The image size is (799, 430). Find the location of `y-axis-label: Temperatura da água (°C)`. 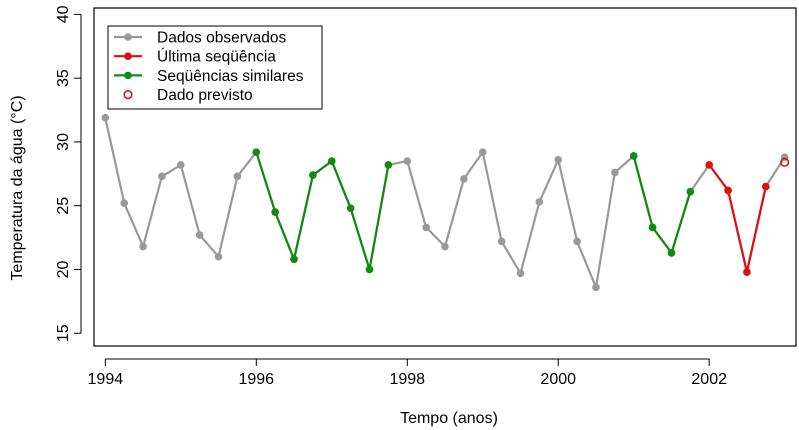

y-axis-label: Temperatura da água (°C) is located at coordinates (17, 187).